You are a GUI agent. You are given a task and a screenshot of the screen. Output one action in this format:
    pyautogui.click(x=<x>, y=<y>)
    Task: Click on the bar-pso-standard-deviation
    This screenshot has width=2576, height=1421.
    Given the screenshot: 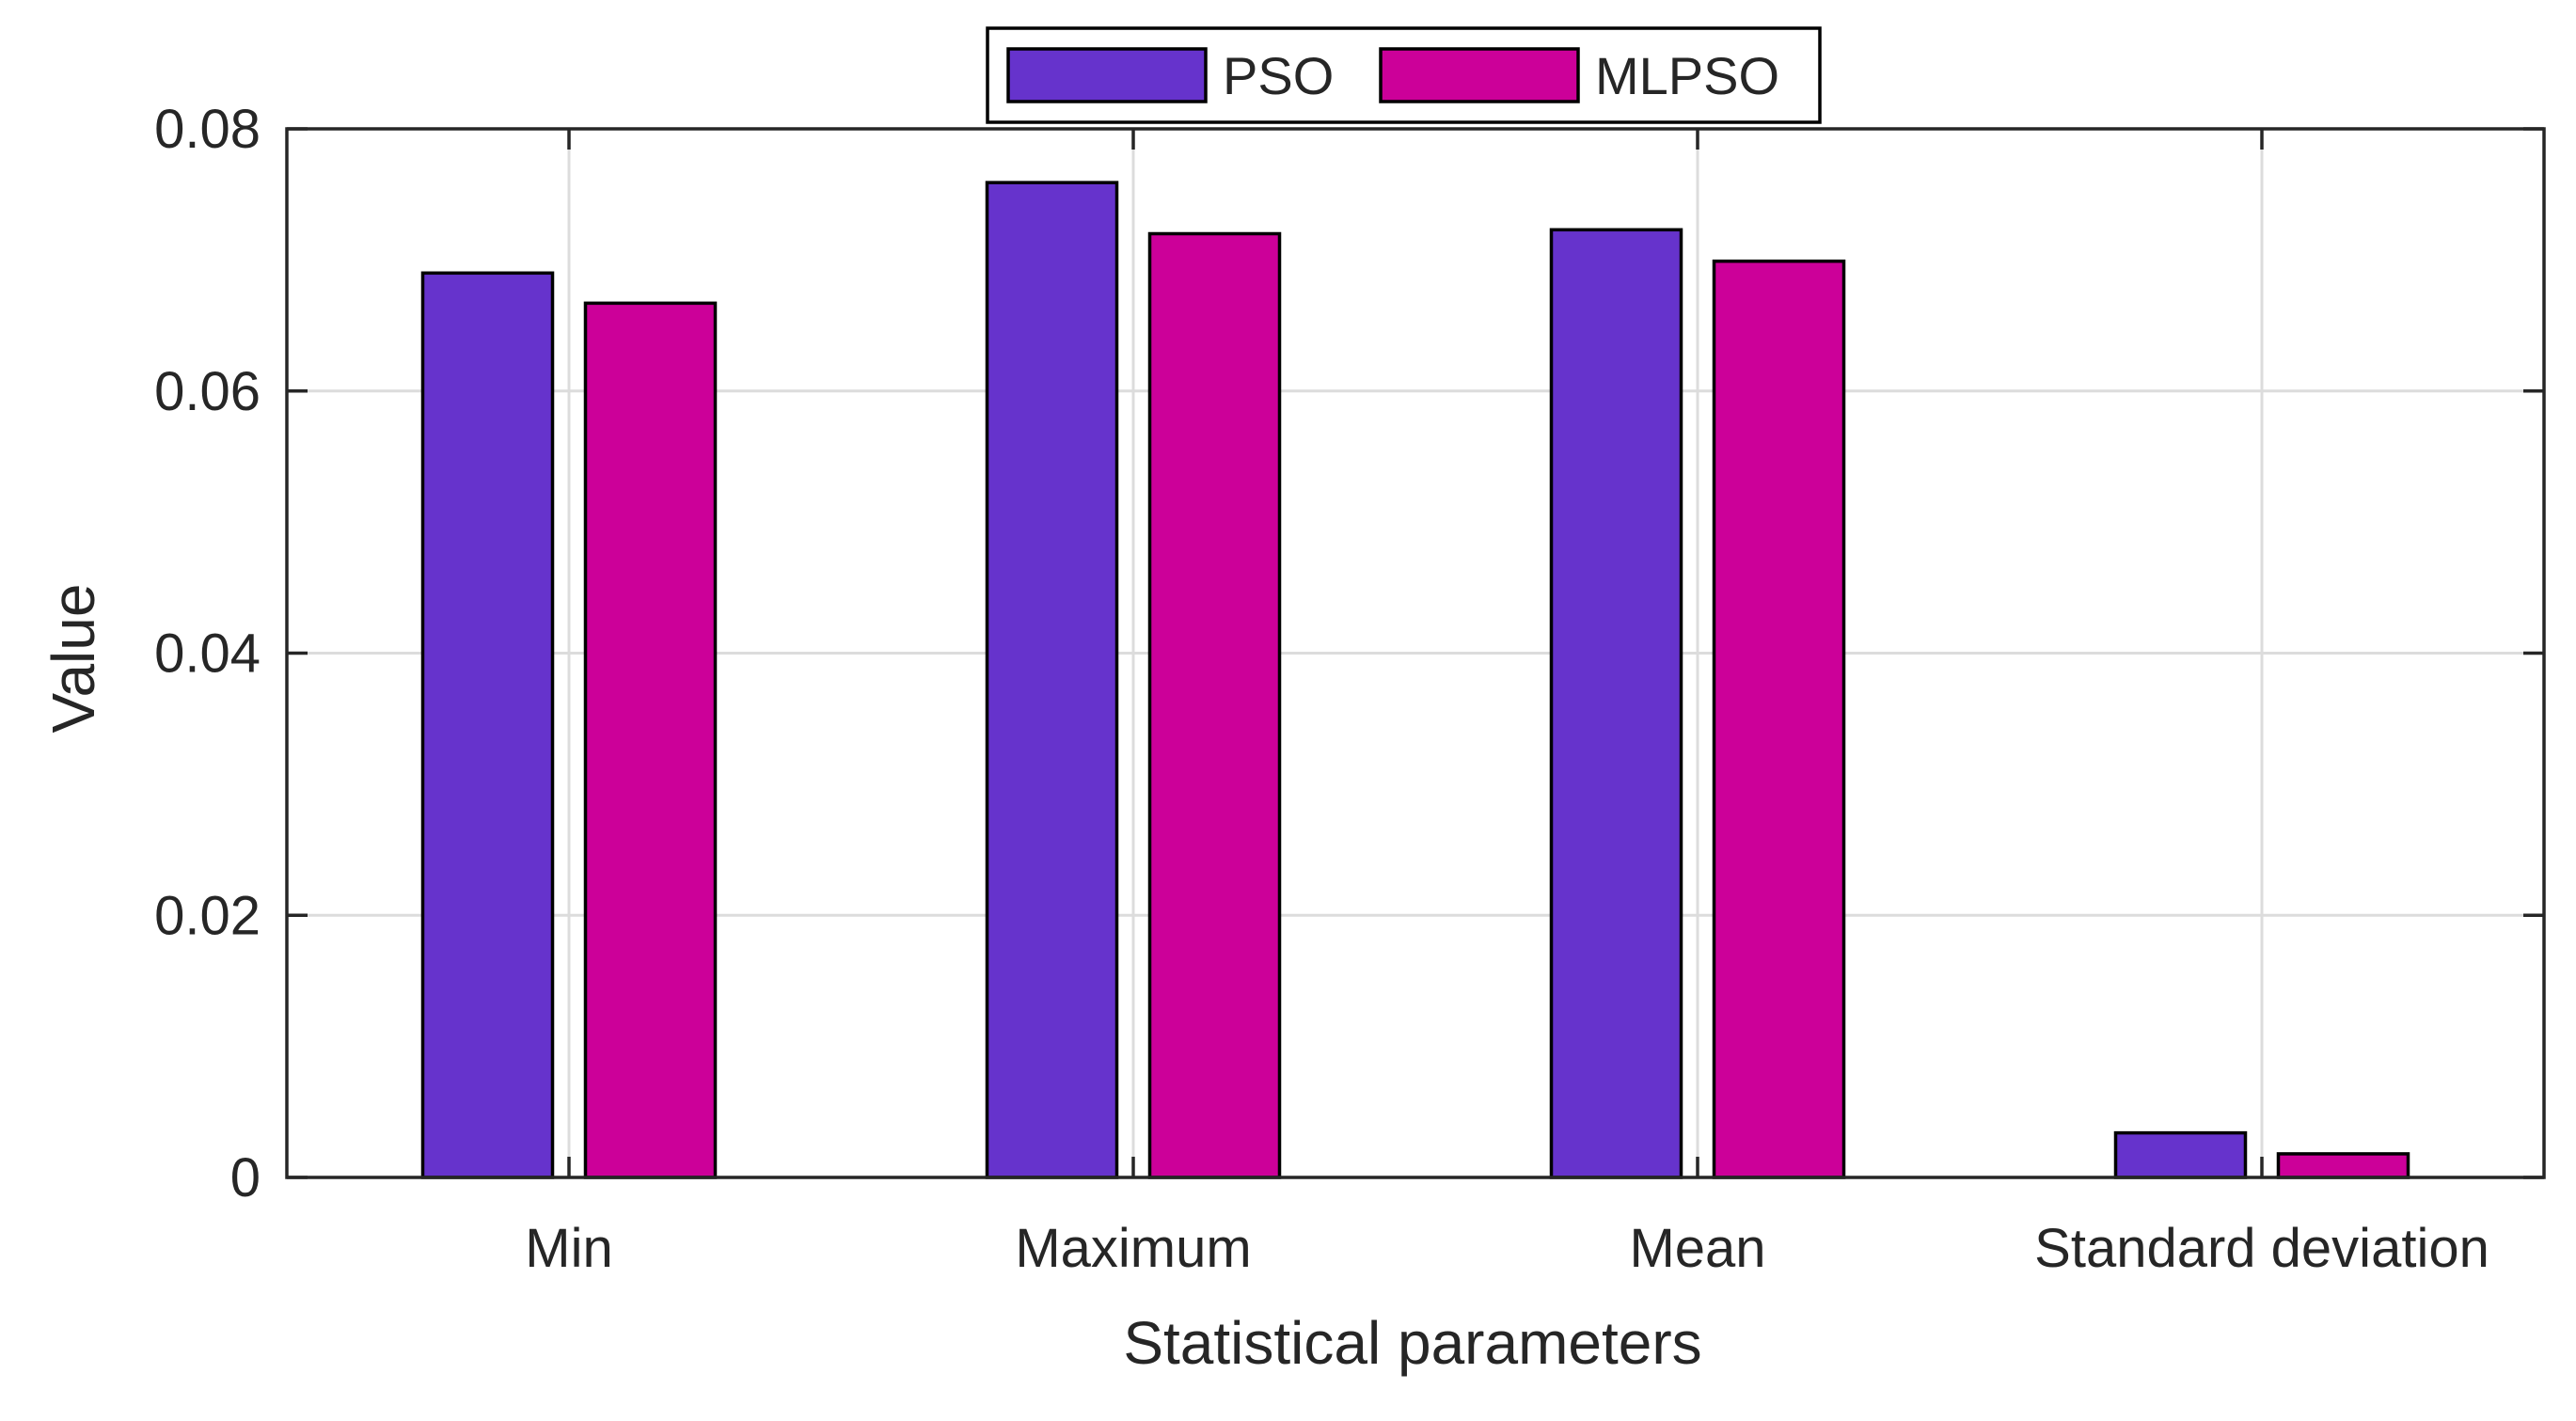 What is the action you would take?
    pyautogui.click(x=2180, y=1154)
    